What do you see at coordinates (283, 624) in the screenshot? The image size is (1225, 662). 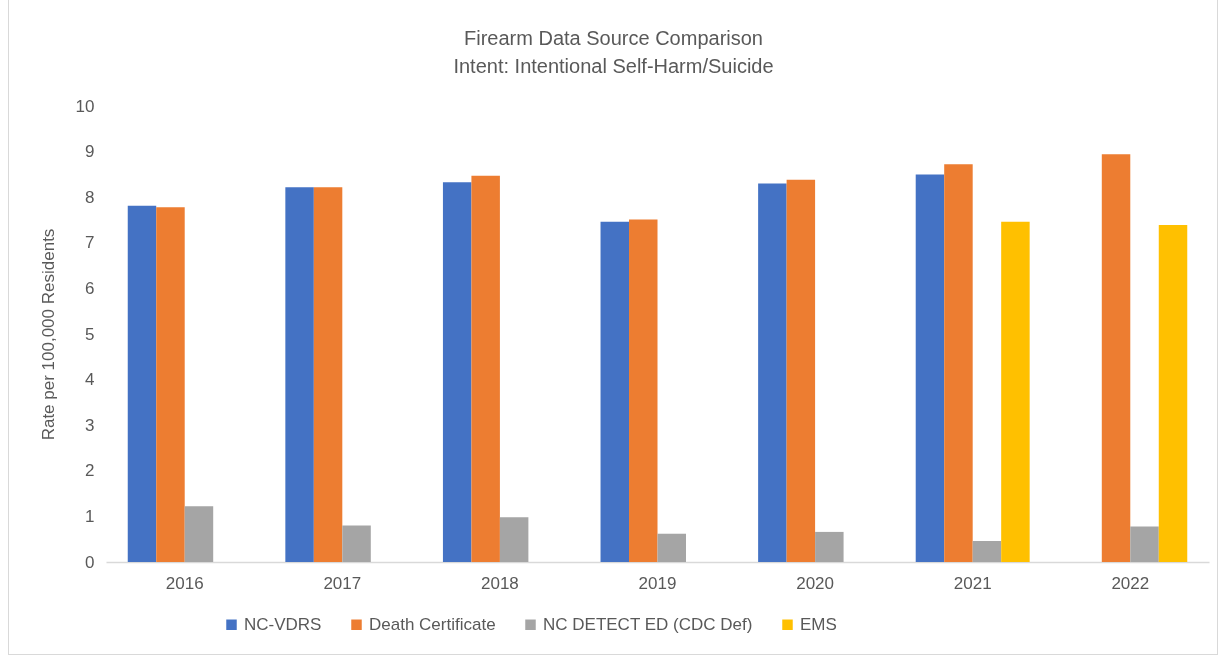 I see `legend-label: NC-VDRS` at bounding box center [283, 624].